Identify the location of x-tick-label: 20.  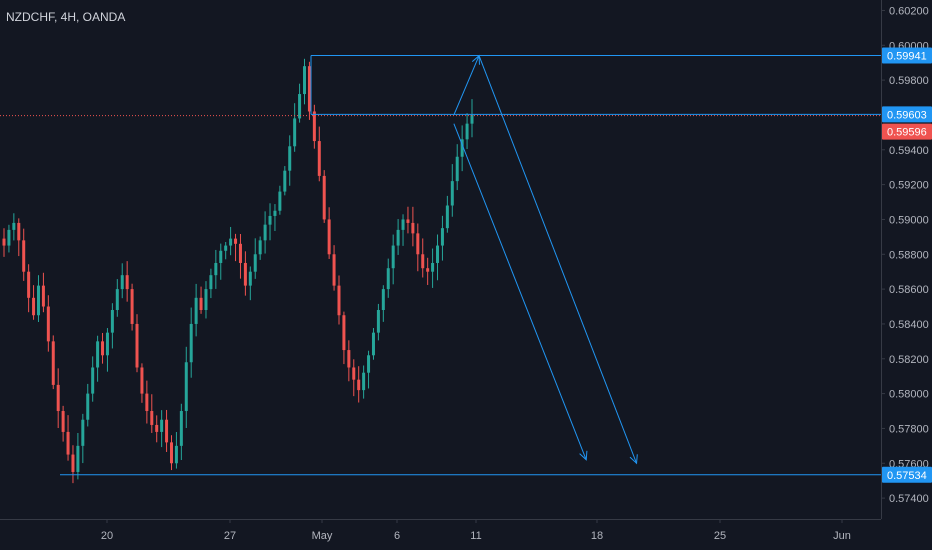
(107, 536).